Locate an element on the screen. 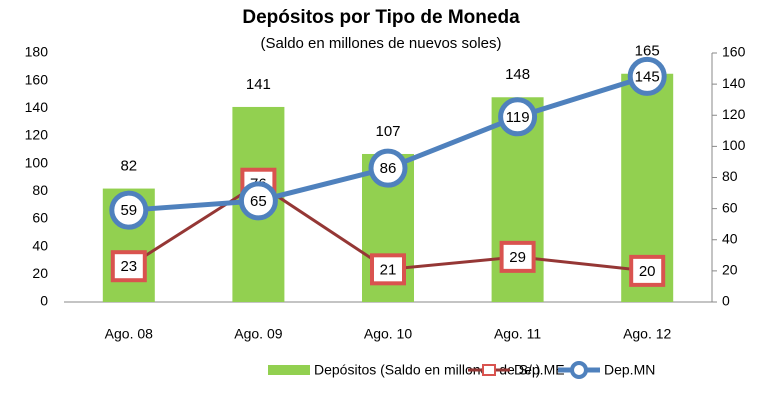 This screenshot has width=763, height=402. point-value-label: 86 is located at coordinates (388, 168).